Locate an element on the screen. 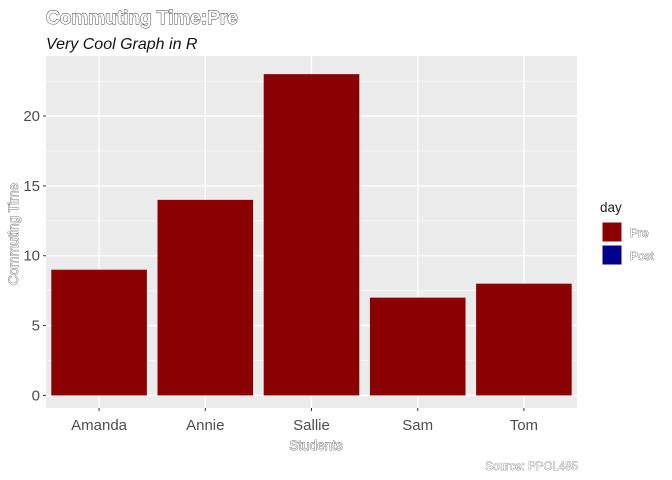 The width and height of the screenshot is (672, 480). y-tick-label: 15 is located at coordinates (31, 186).